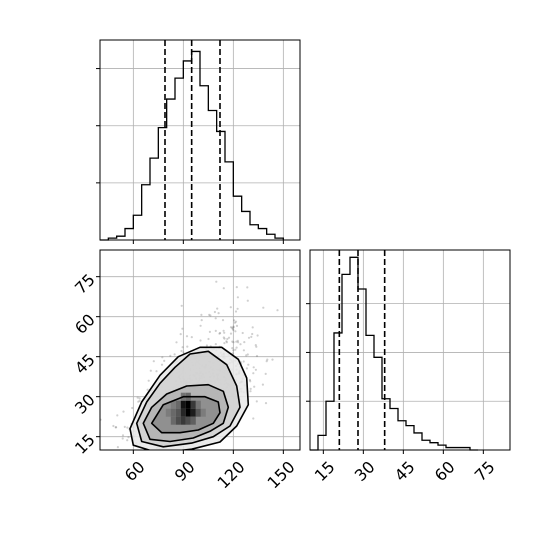 This screenshot has width=550, height=550. I want to click on scatter-ytick-label: 30, so click(85, 404).